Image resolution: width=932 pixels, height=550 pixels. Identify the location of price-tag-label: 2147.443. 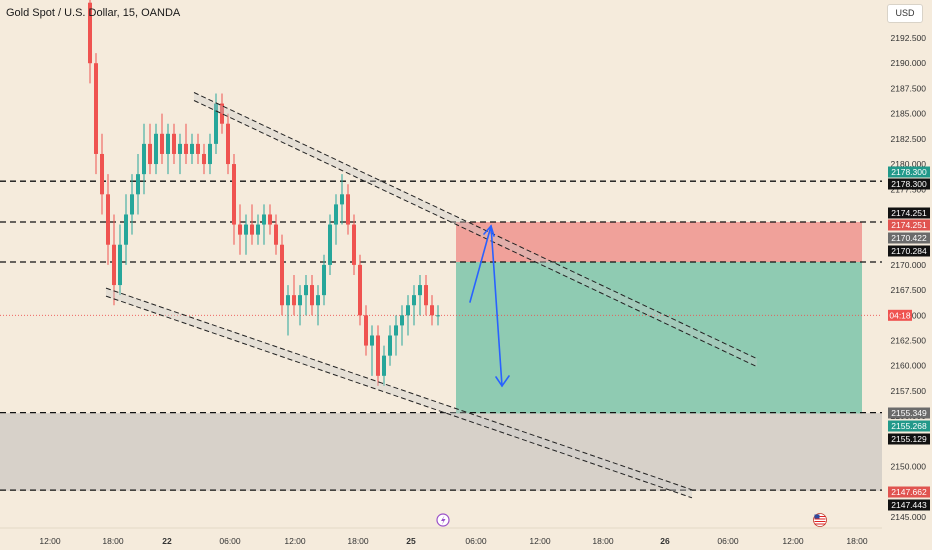
(909, 505).